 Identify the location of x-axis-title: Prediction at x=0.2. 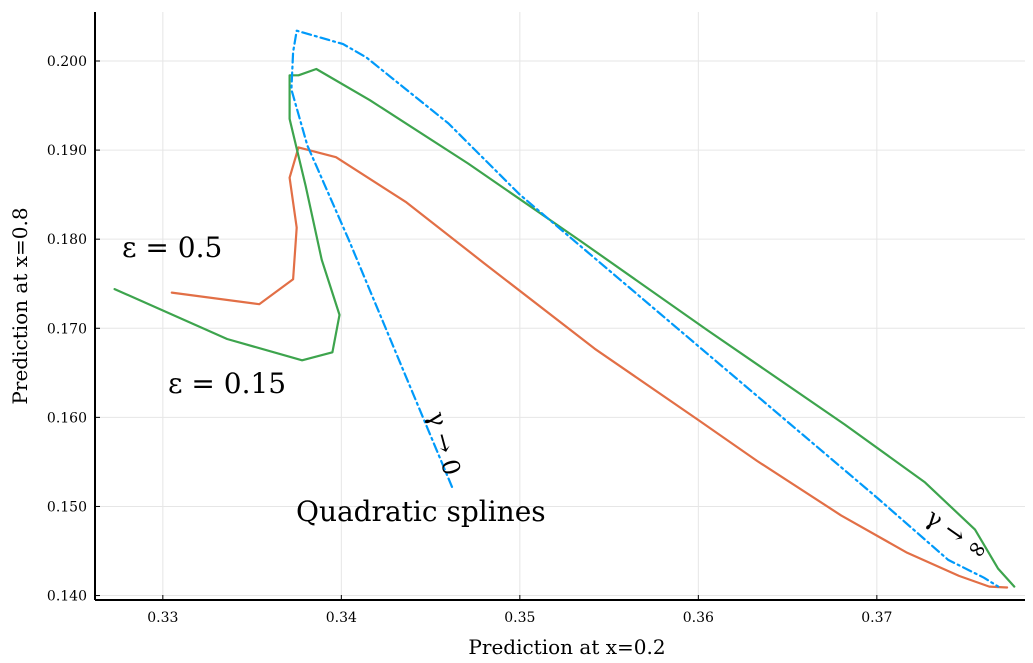
(566, 647).